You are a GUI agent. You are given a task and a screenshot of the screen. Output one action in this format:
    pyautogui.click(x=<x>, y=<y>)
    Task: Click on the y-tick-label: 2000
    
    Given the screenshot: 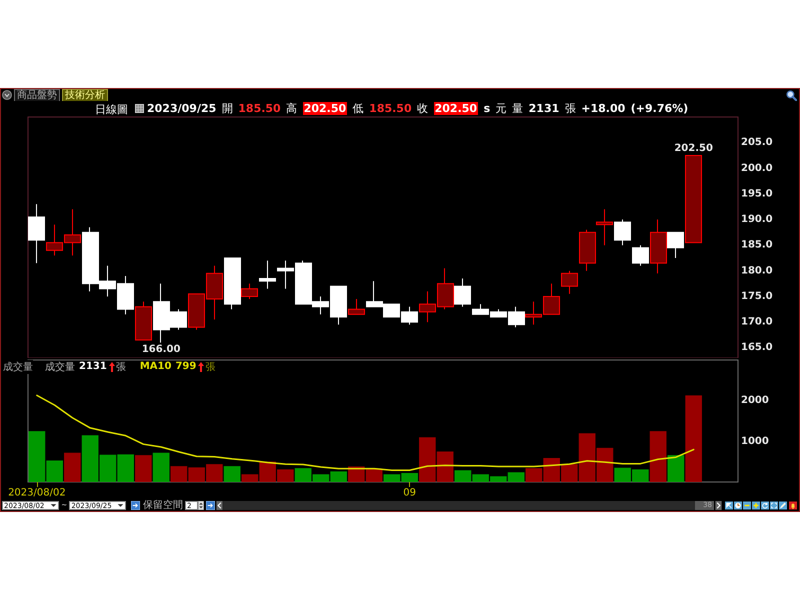 What is the action you would take?
    pyautogui.click(x=755, y=400)
    